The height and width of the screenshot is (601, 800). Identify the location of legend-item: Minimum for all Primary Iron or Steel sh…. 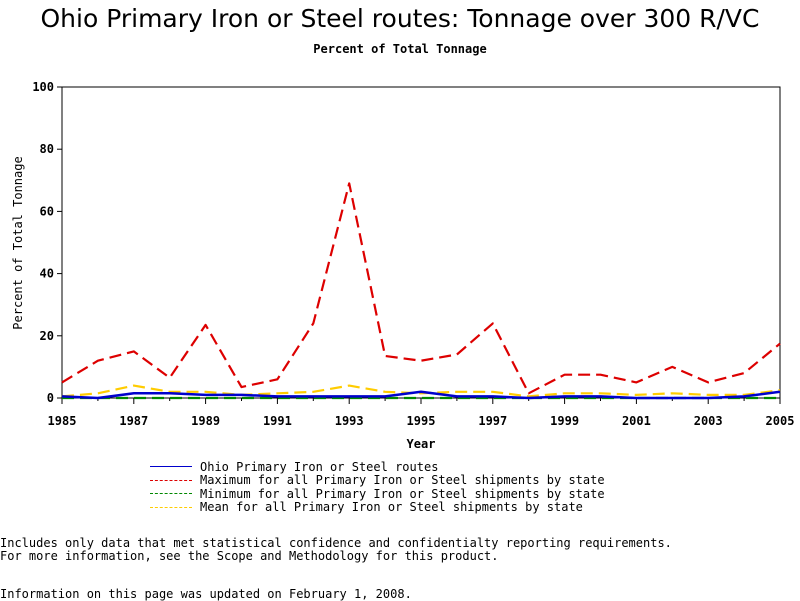
(377, 494).